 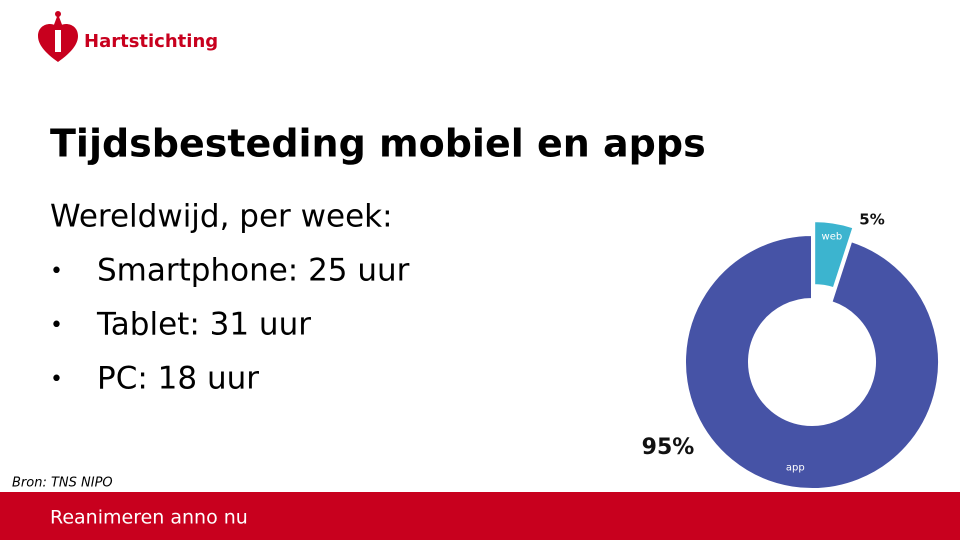 What do you see at coordinates (480, 516) in the screenshot?
I see `footer-bar` at bounding box center [480, 516].